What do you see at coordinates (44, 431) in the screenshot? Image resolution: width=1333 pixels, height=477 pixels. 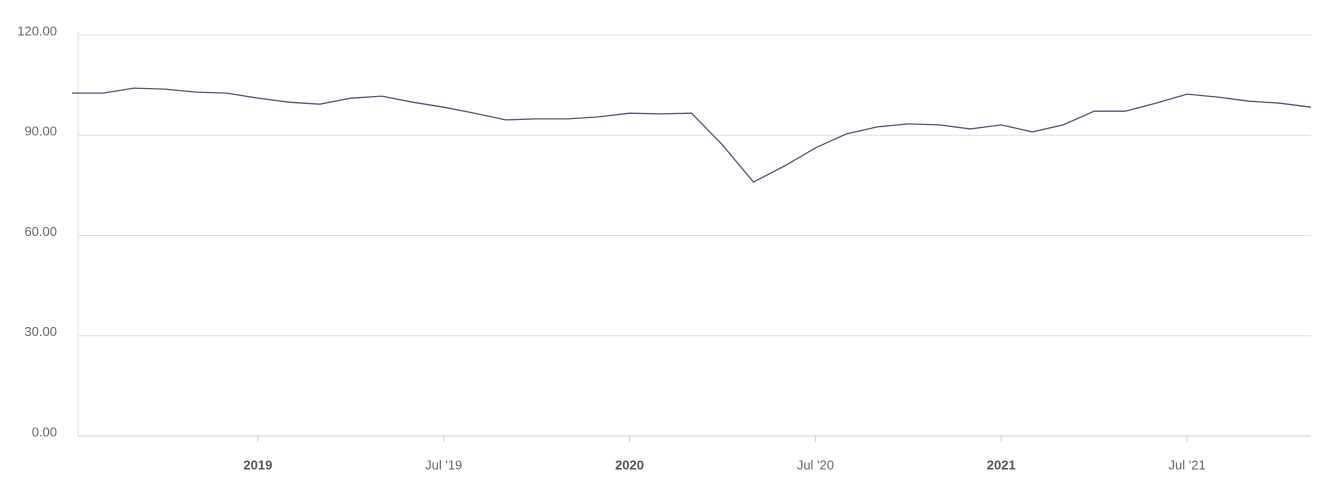 I see `y-tick-label: 0.00` at bounding box center [44, 431].